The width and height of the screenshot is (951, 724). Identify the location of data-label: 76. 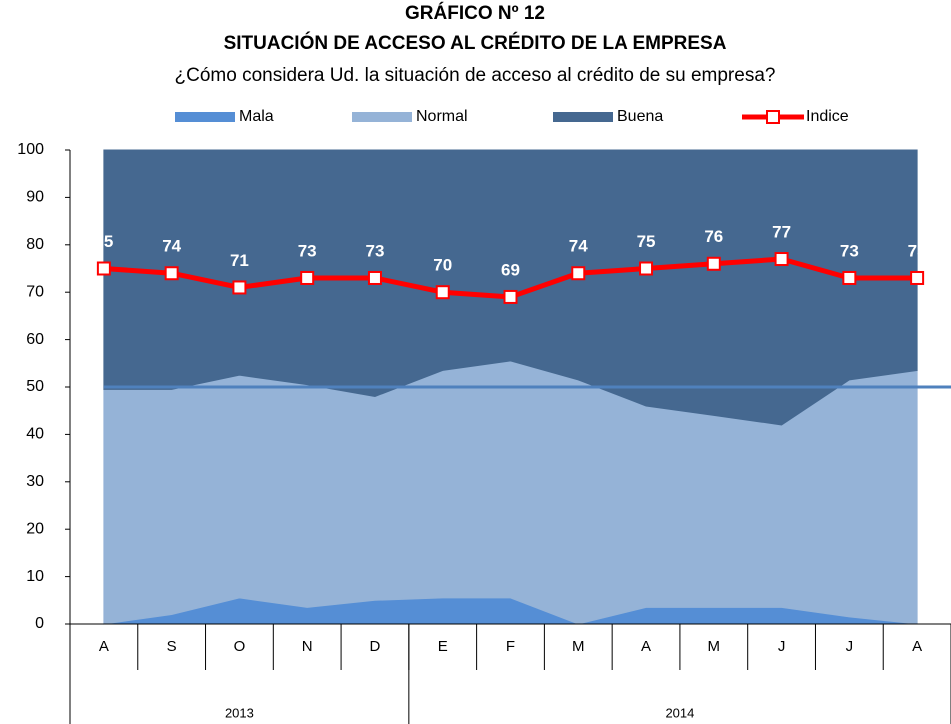
(713, 236).